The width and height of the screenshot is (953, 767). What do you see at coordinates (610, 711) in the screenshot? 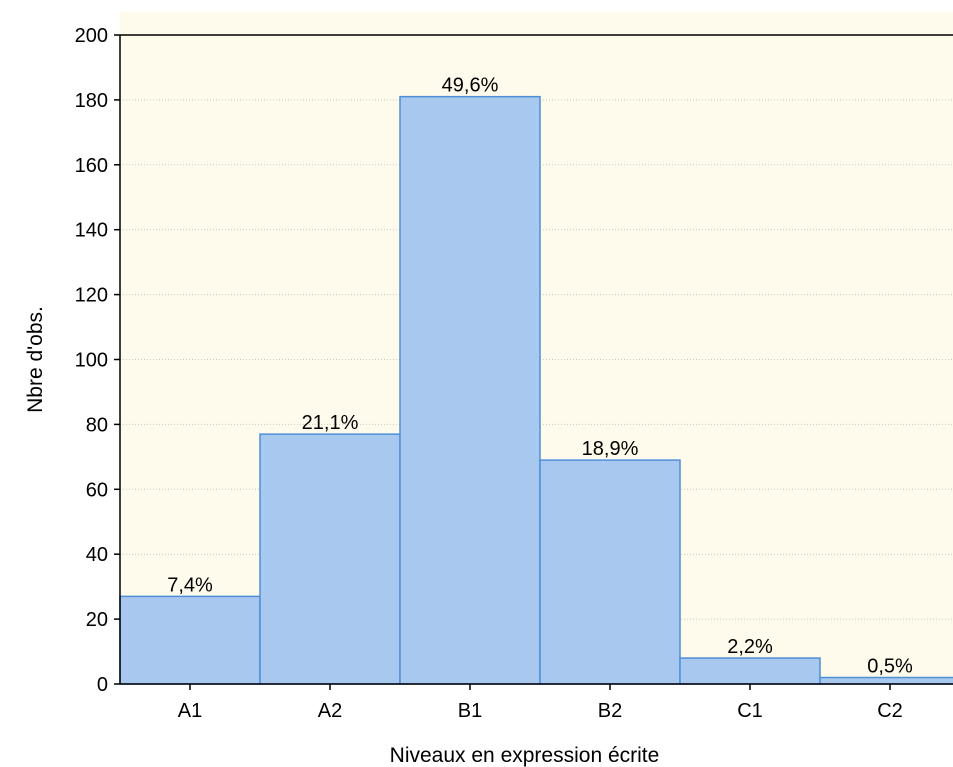
I see `x-tick-label: B2` at bounding box center [610, 711].